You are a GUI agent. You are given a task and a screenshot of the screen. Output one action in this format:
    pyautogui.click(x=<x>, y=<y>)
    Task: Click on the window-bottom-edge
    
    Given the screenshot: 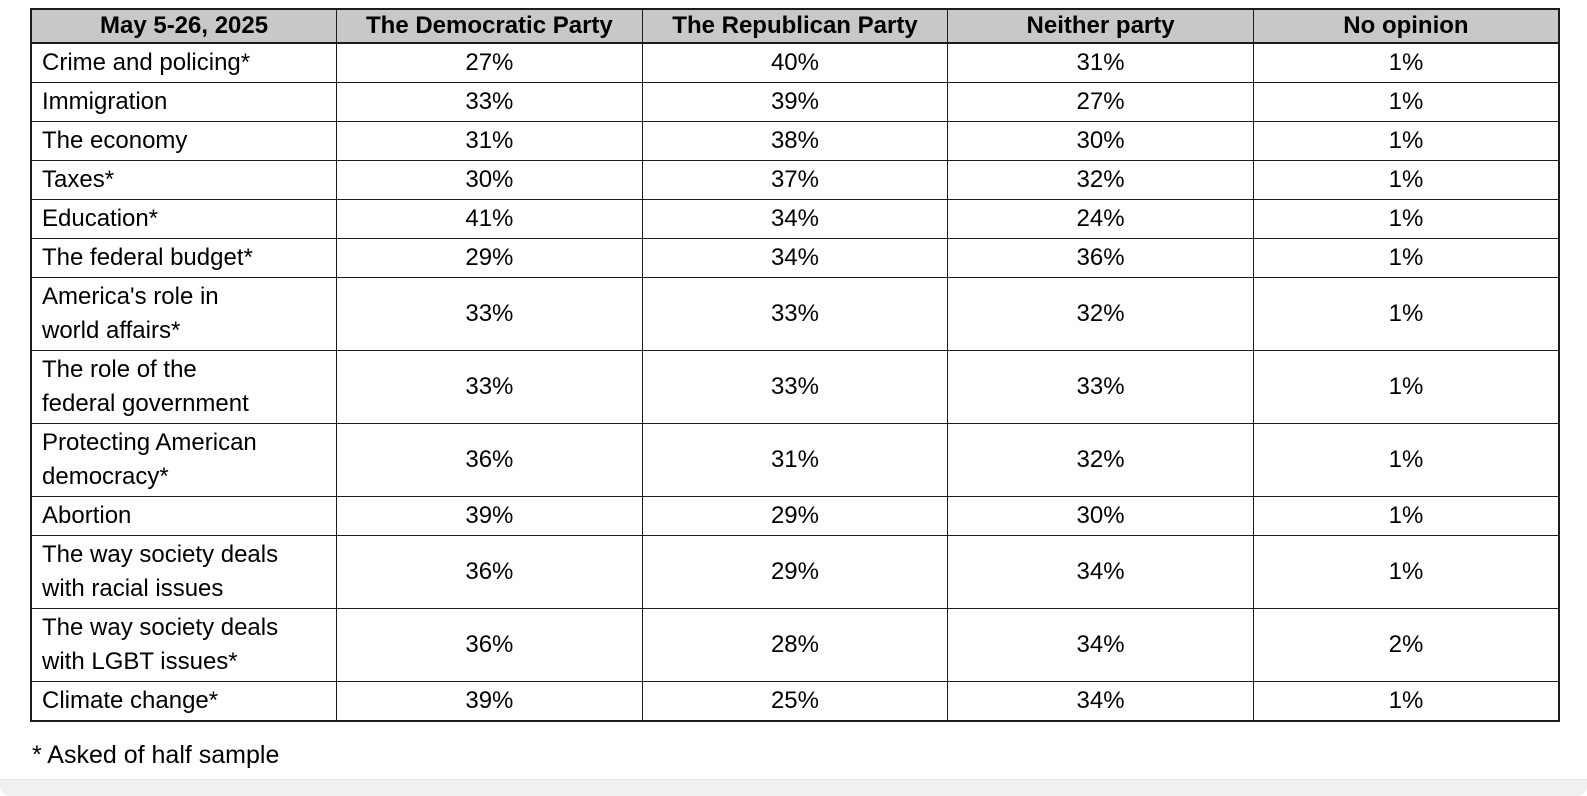 What is the action you would take?
    pyautogui.click(x=793, y=787)
    